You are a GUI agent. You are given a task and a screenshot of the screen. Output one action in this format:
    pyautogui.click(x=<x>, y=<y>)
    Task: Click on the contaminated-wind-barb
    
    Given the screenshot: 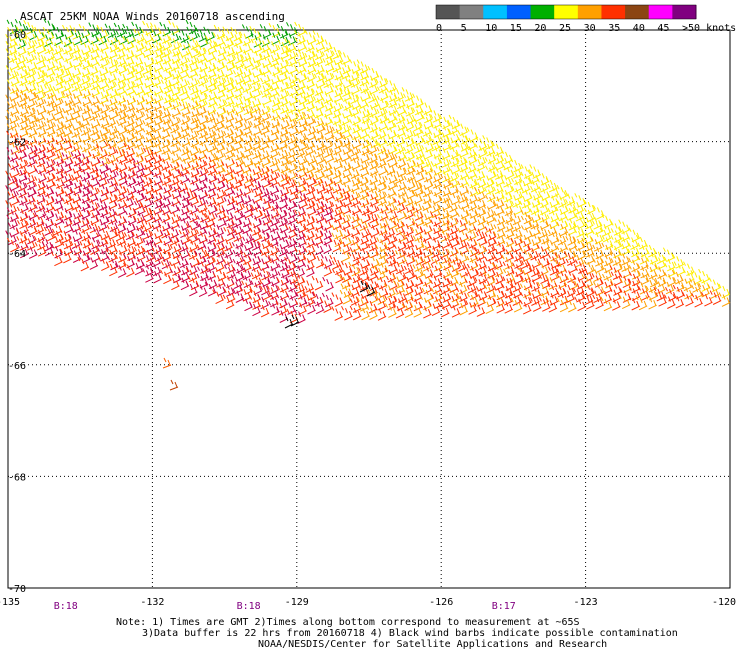 What is the action you would take?
    pyautogui.click(x=364, y=286)
    